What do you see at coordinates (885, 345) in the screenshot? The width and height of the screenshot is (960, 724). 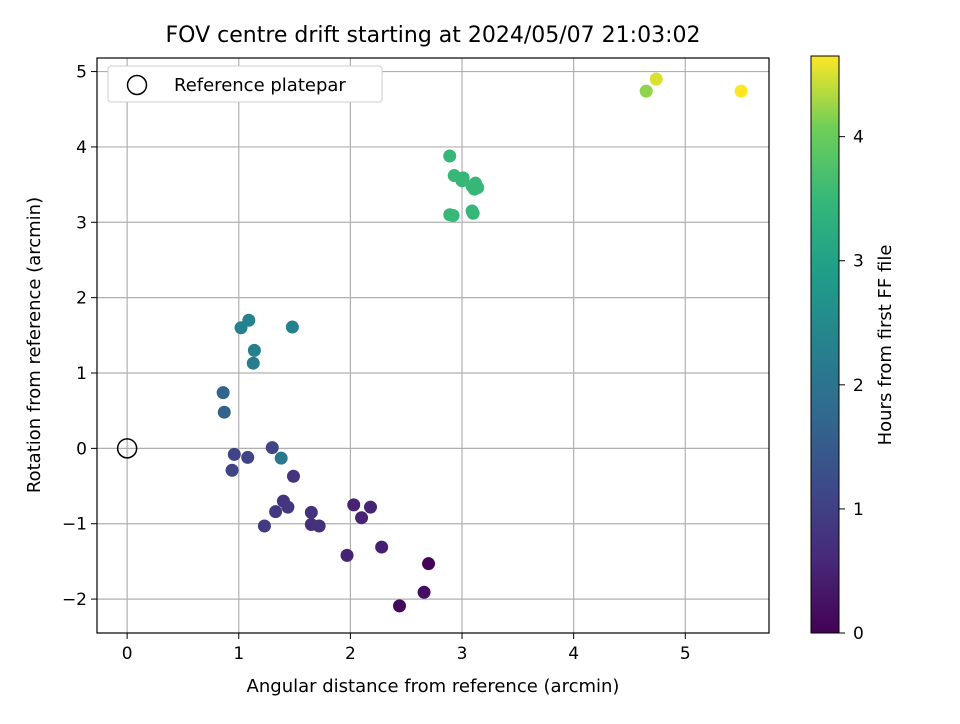 I see `colorbar-label: Hours from first FF file` at bounding box center [885, 345].